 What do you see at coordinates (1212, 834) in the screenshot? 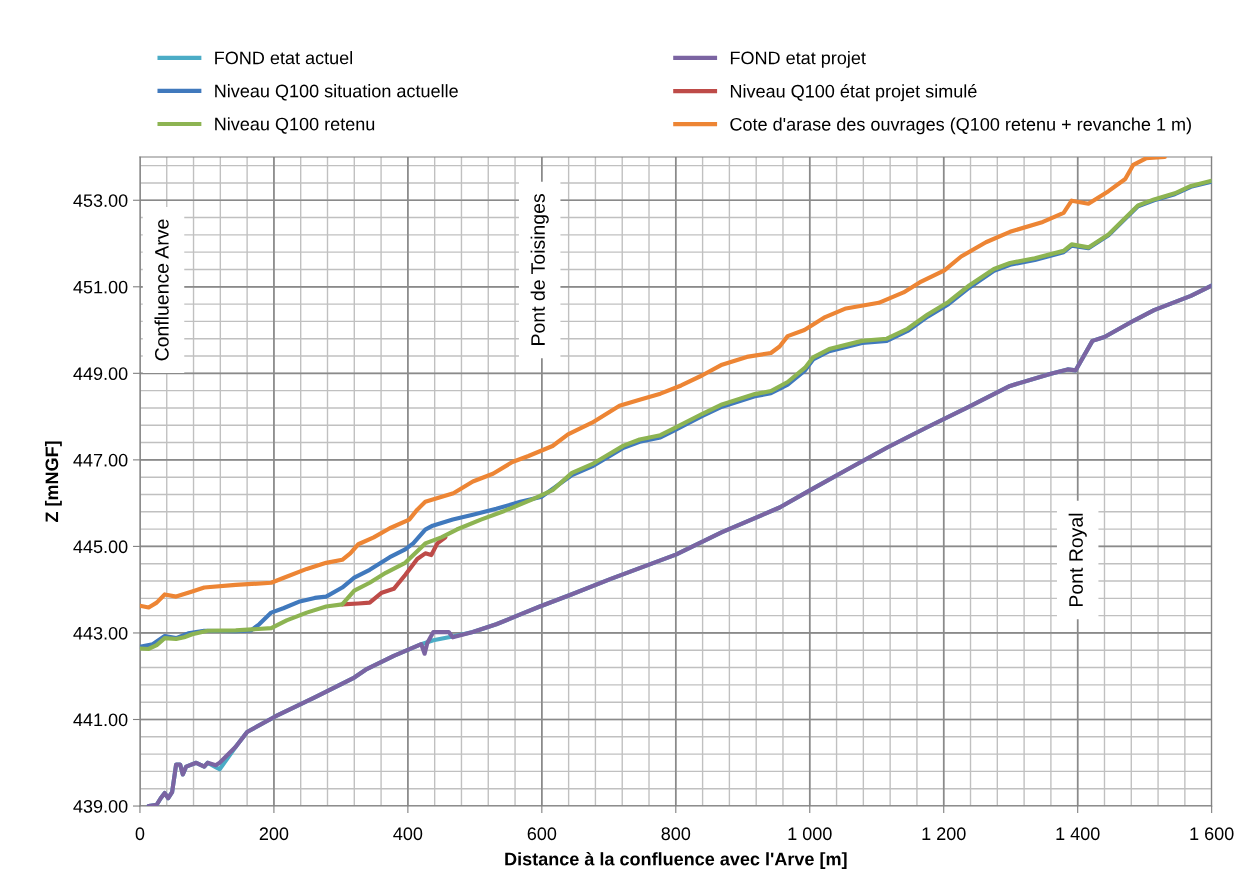
I see `x-tick-label: 1 600` at bounding box center [1212, 834].